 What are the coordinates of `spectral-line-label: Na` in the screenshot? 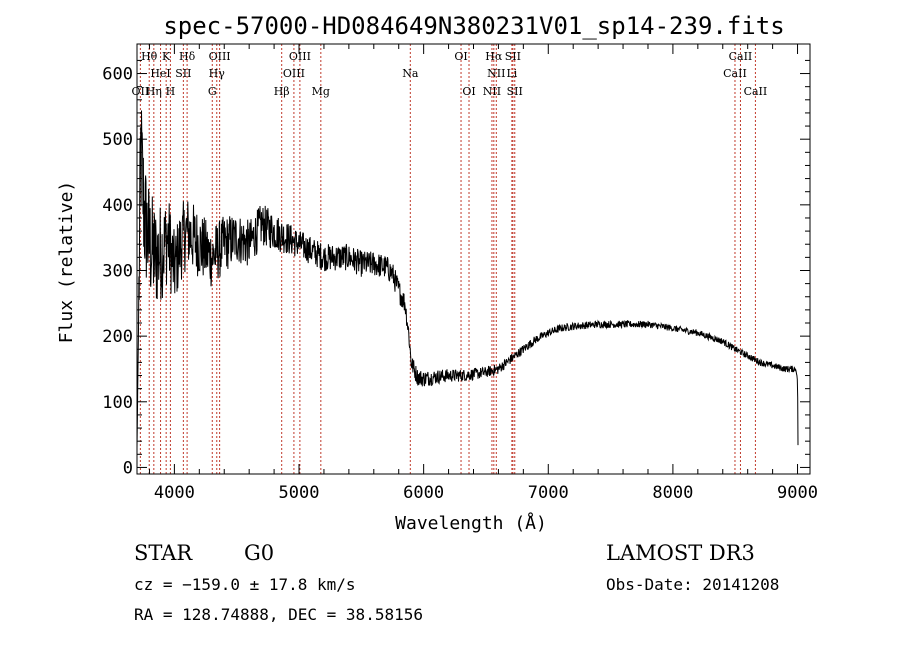 It's located at (410, 73).